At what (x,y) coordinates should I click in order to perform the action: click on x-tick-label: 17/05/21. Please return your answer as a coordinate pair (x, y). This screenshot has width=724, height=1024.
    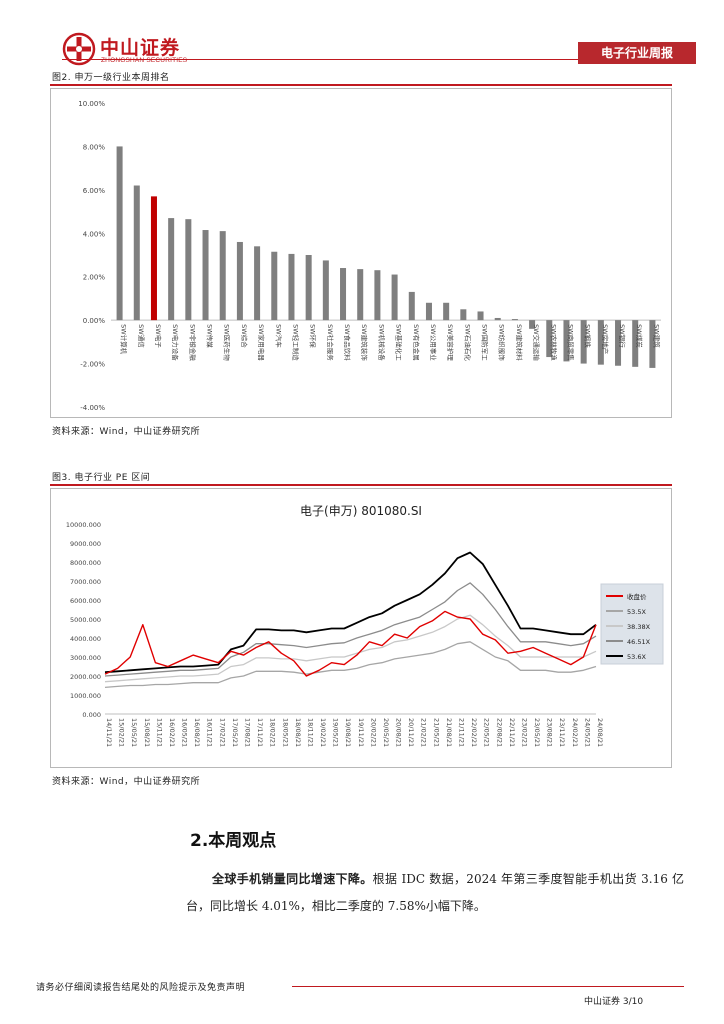
    Looking at the image, I should click on (235, 732).